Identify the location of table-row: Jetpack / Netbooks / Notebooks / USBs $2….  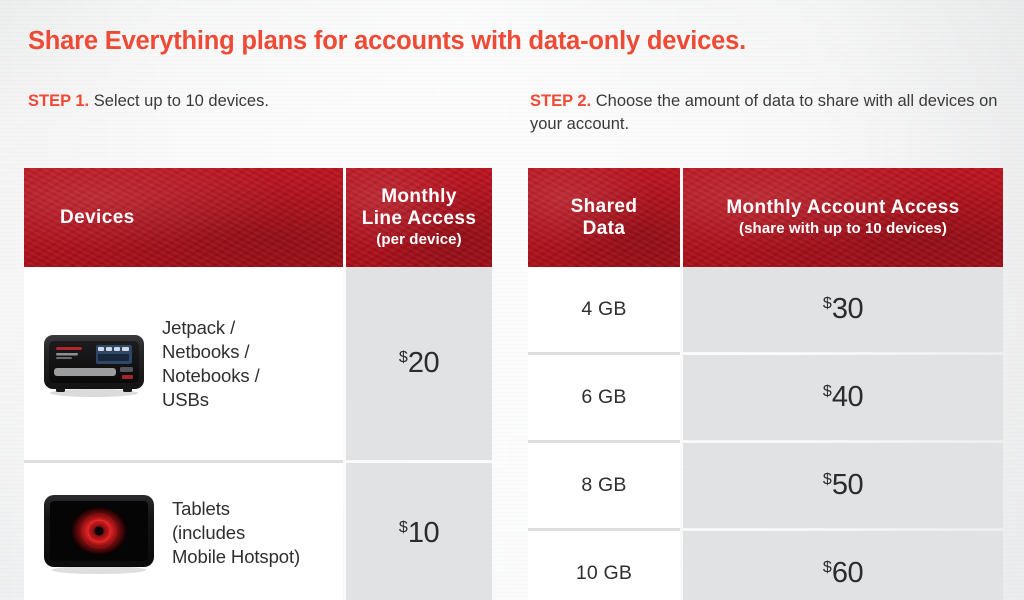
(258, 363).